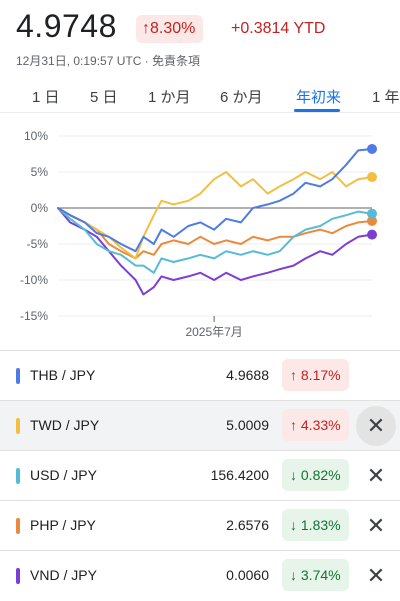 The width and height of the screenshot is (400, 601). I want to click on pair-change: 3.74%, so click(320, 575).